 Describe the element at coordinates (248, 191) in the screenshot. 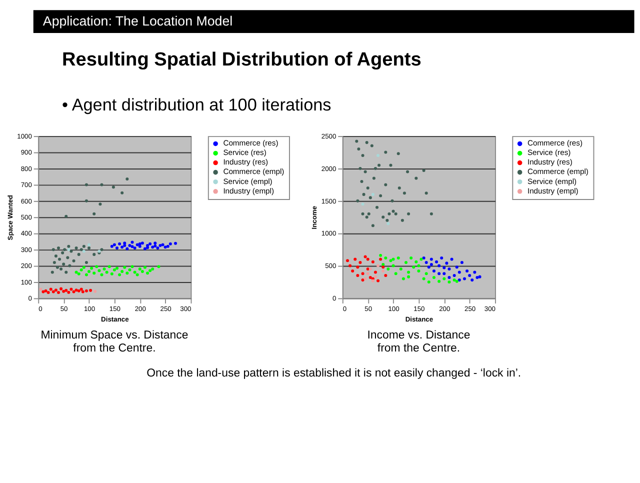

I see `legend-label: Industry (empl)` at that location.